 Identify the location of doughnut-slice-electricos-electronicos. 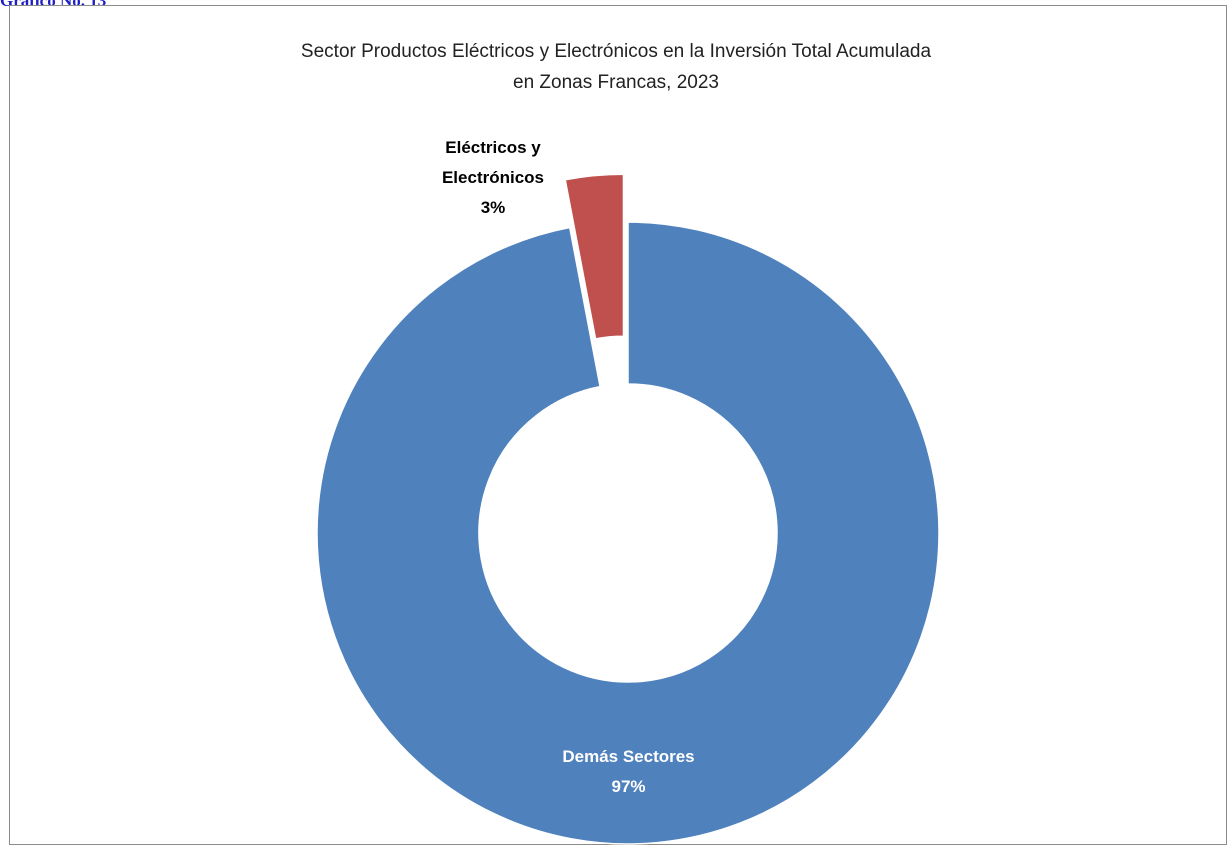
(594, 256).